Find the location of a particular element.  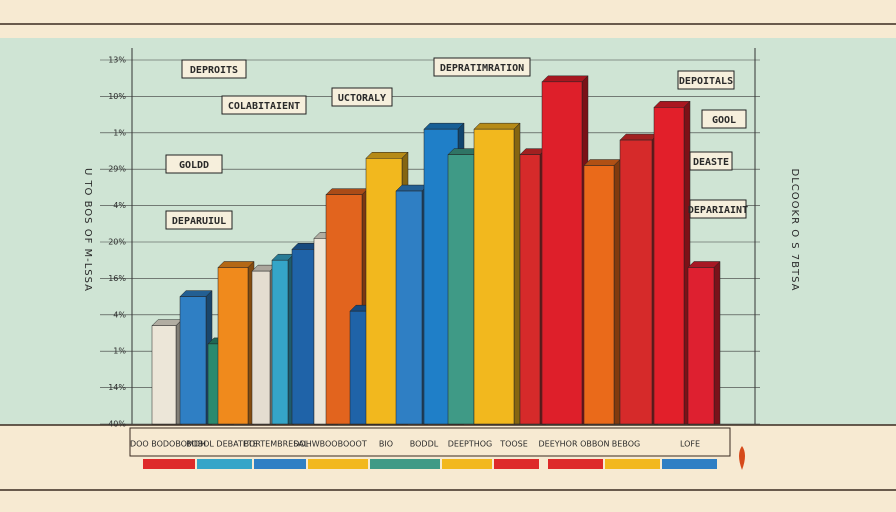

callout: DEPOITALS is located at coordinates (706, 81).